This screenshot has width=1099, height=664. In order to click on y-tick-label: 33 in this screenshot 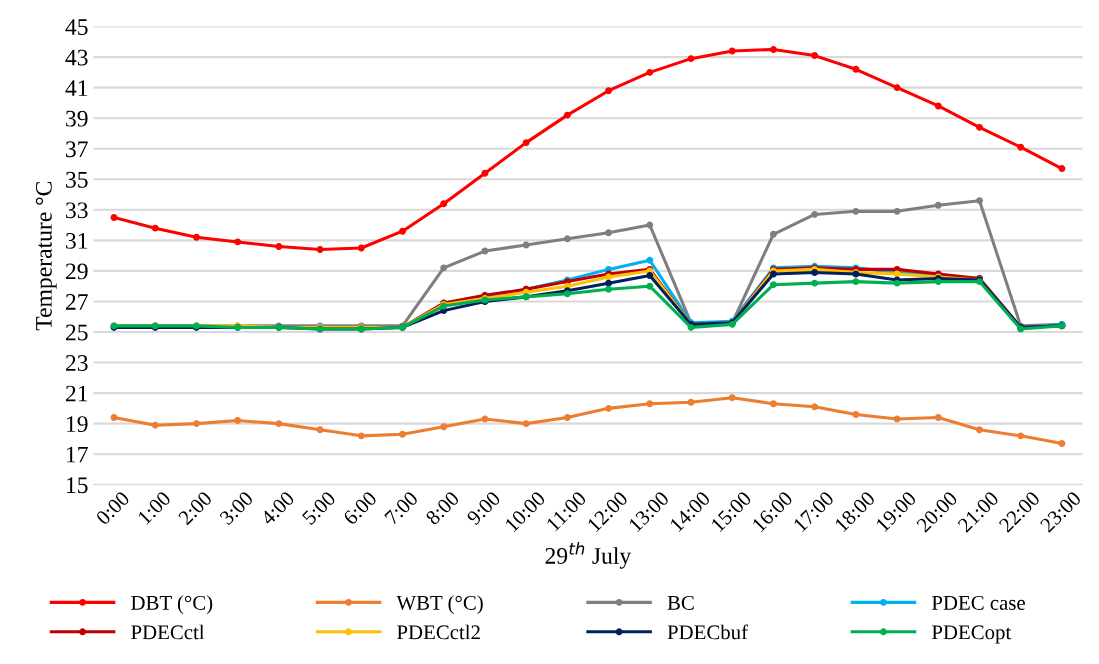, I will do `click(77, 210)`.